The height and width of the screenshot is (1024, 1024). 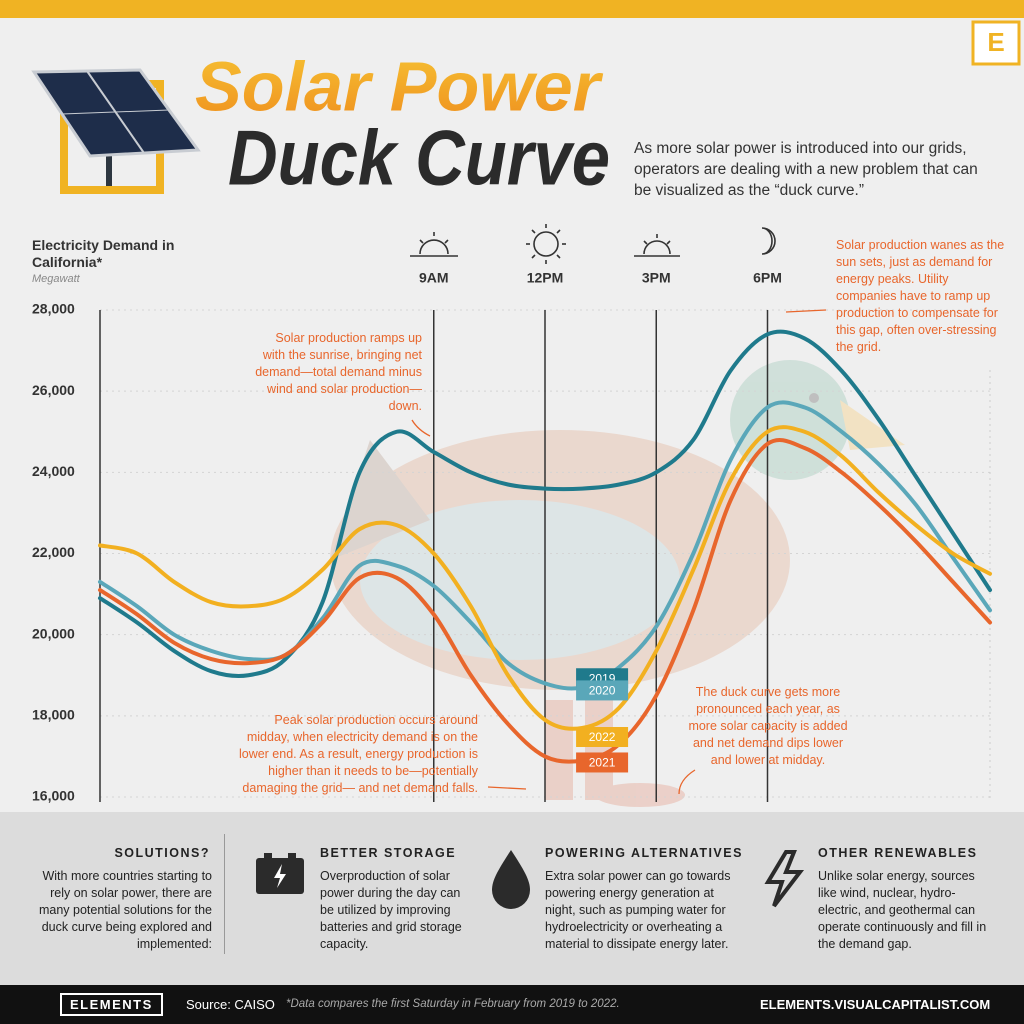 I want to click on title-line2: Duck Curve, so click(x=419, y=158).